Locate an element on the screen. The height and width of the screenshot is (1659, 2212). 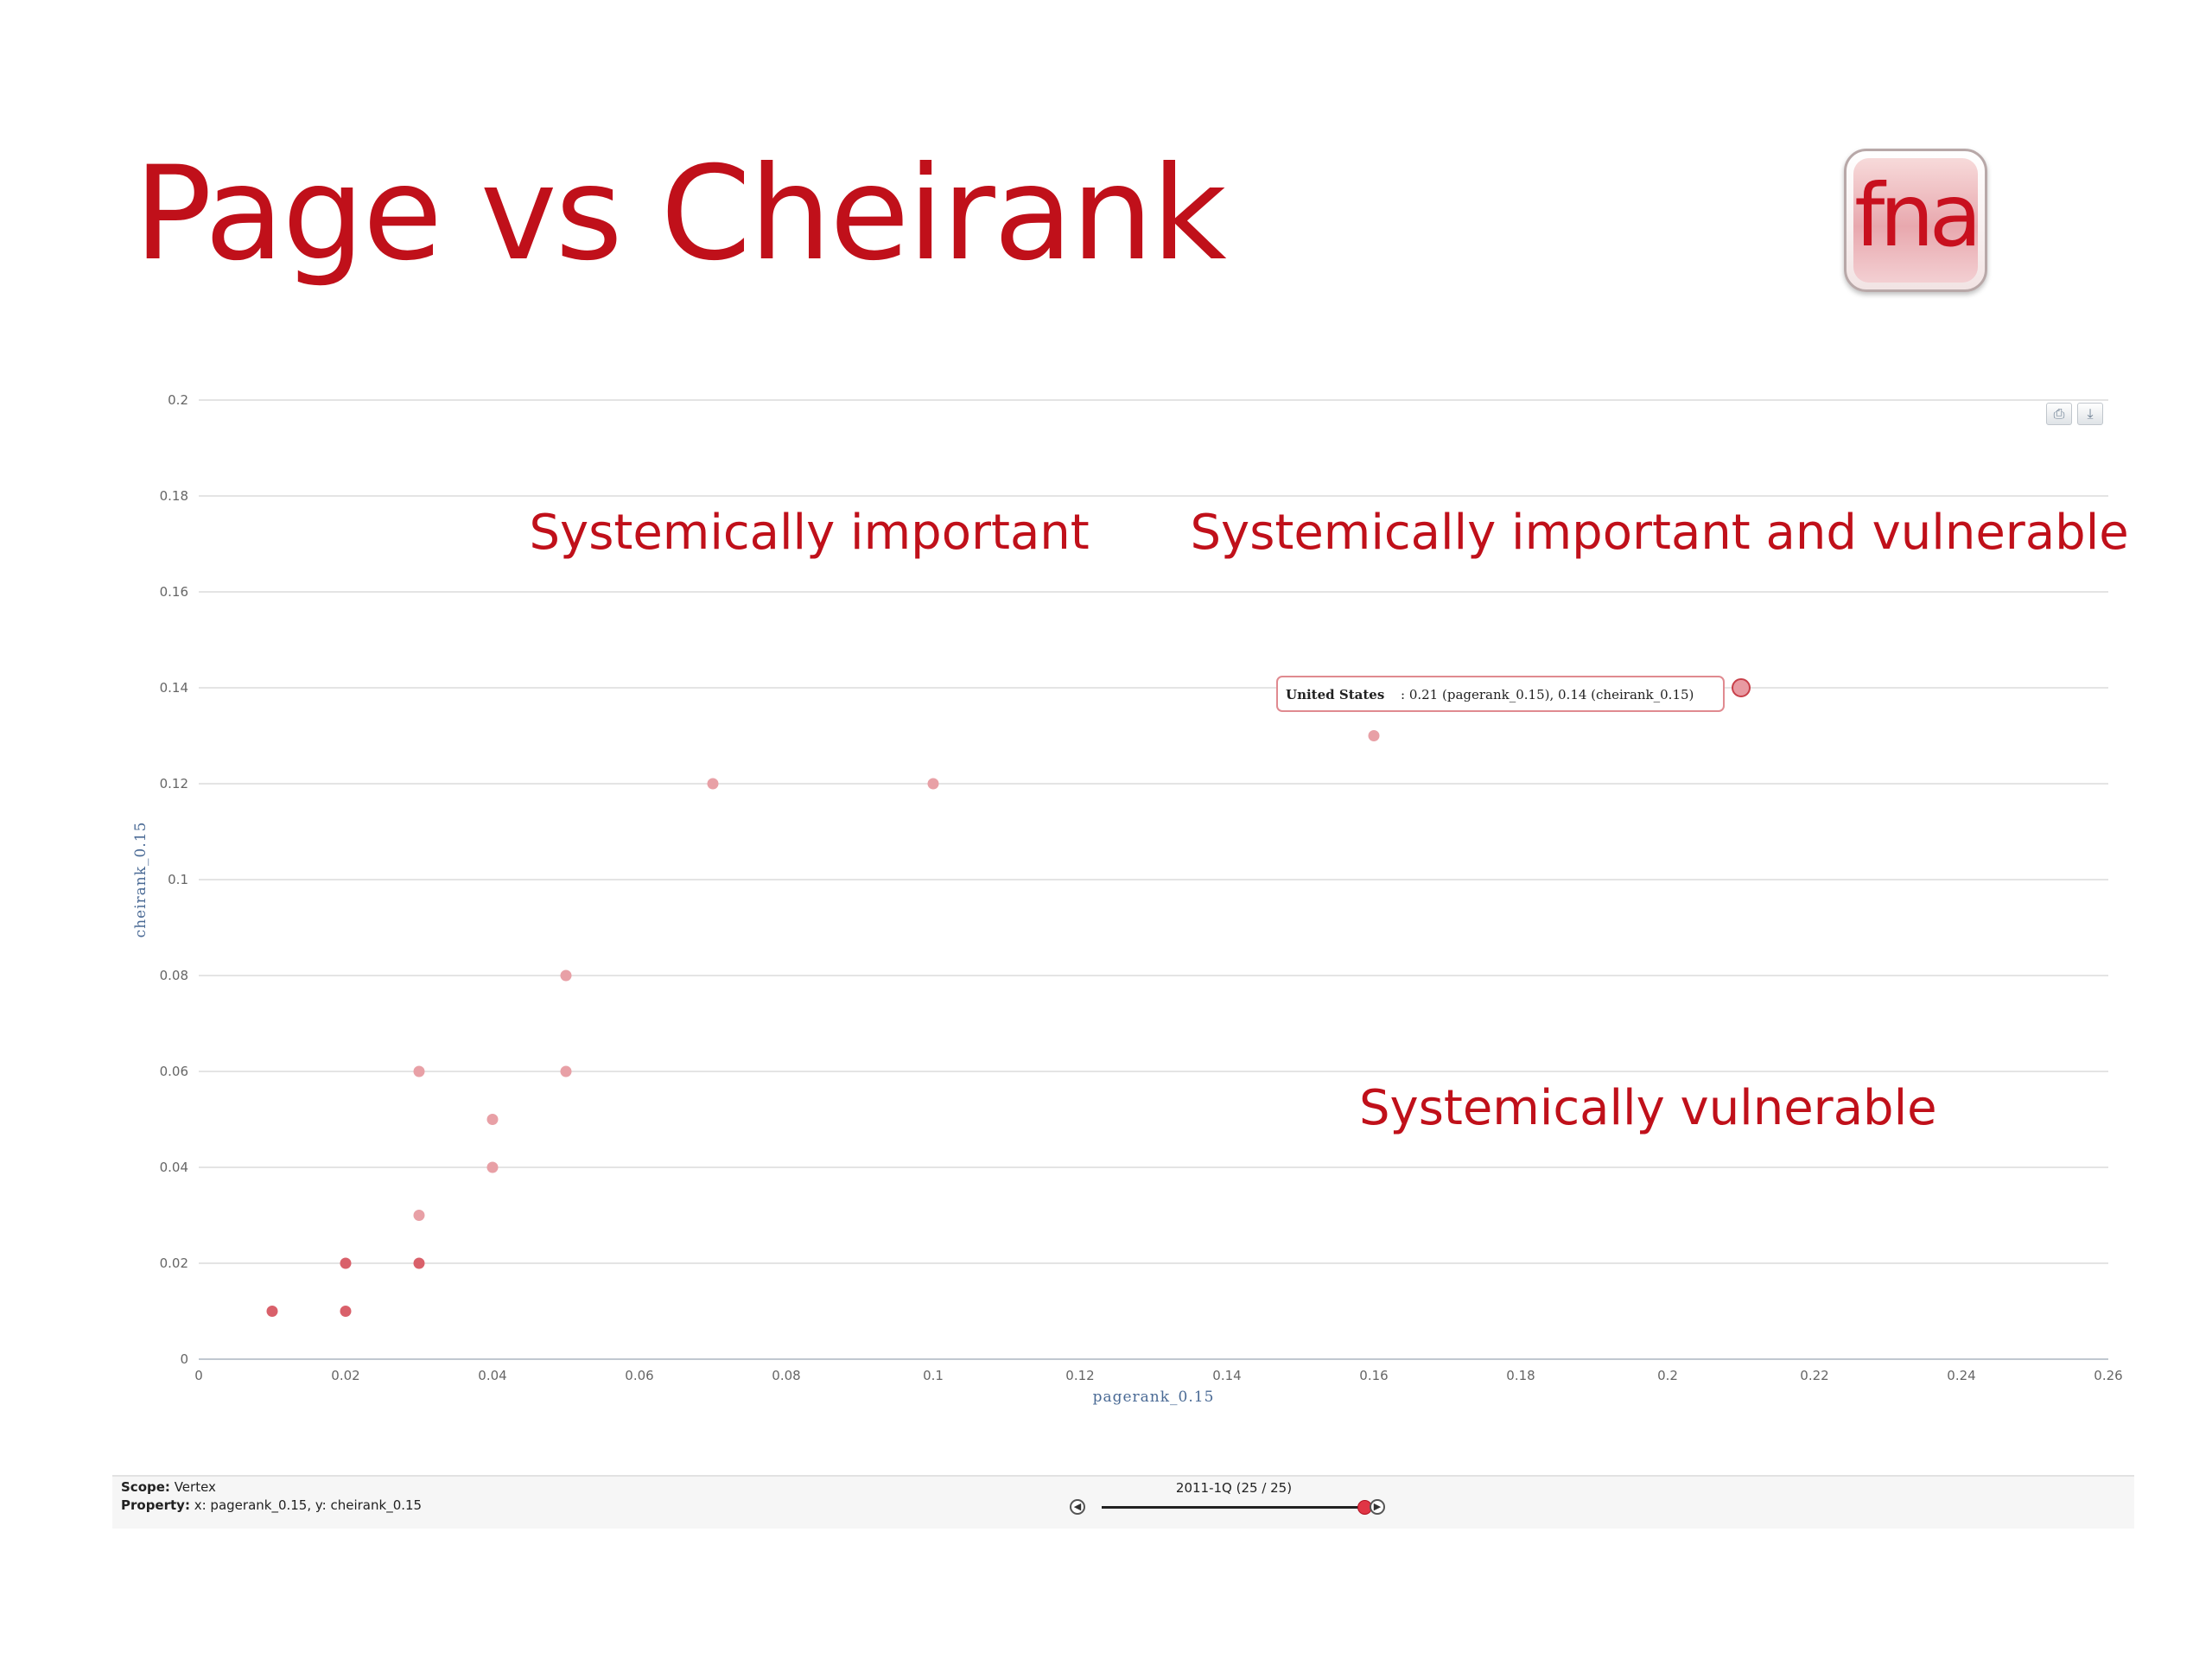
x-tick-label: 0.1 is located at coordinates (933, 1375).